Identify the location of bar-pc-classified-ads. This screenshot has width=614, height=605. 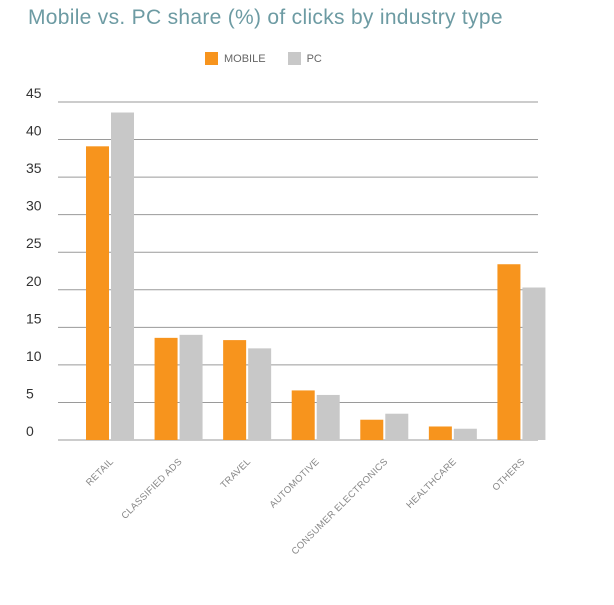
(191, 387).